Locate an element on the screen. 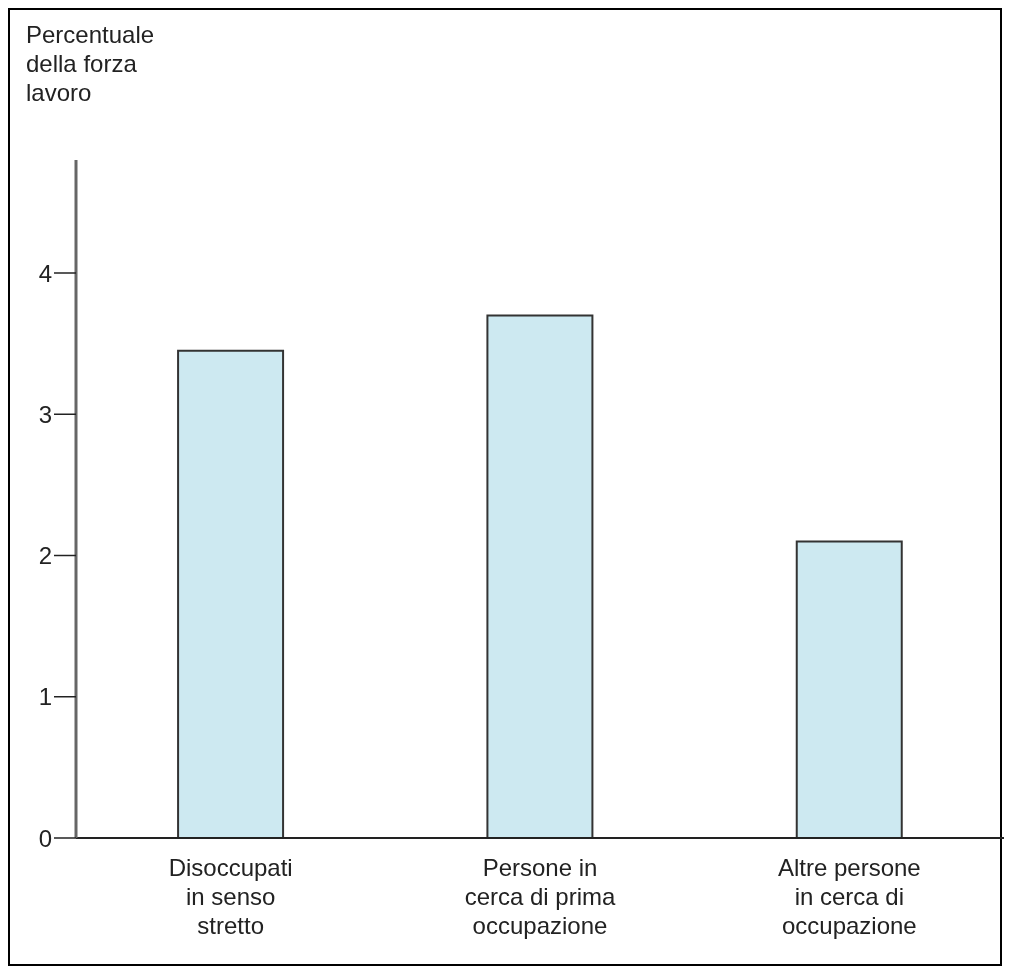  y-axis-title: Percentuale della forza lavoro is located at coordinates (90, 63).